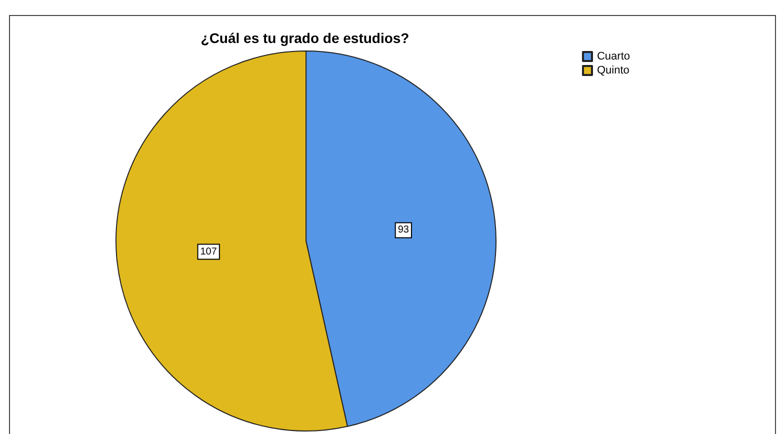 Image resolution: width=778 pixels, height=434 pixels. Describe the element at coordinates (404, 230) in the screenshot. I see `data-label: 93` at that location.